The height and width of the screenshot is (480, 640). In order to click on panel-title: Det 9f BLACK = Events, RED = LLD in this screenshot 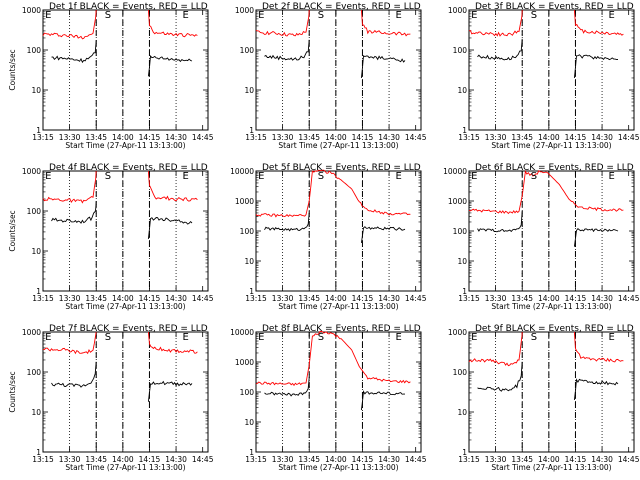, I will do `click(554, 329)`.